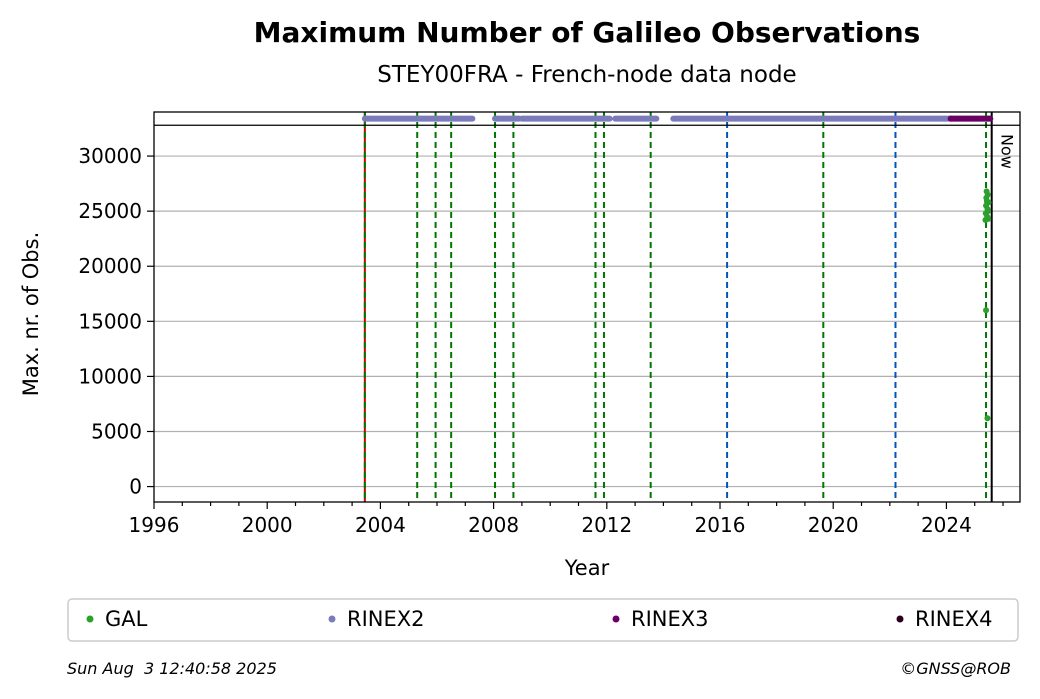 The width and height of the screenshot is (1040, 699). I want to click on y-tick-label: 0, so click(135, 487).